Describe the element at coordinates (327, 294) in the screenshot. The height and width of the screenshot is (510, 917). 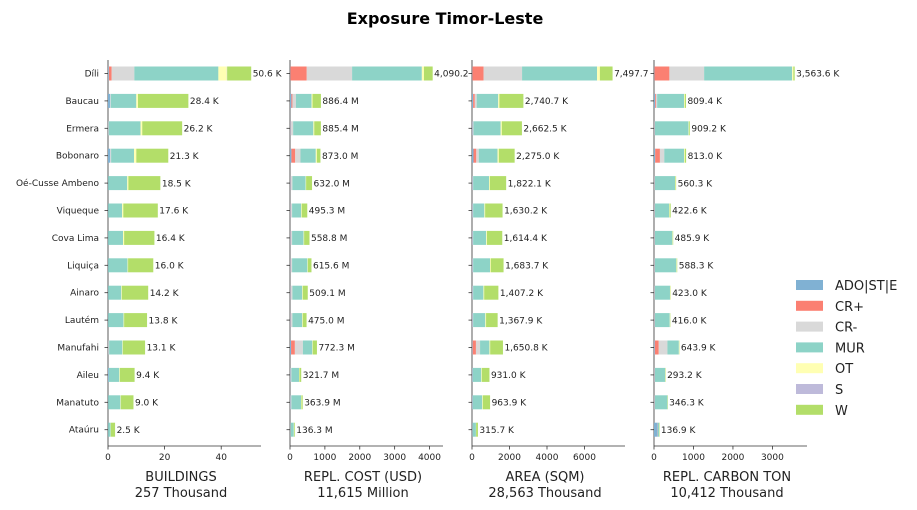
I see `data-label: 509.1 M` at that location.